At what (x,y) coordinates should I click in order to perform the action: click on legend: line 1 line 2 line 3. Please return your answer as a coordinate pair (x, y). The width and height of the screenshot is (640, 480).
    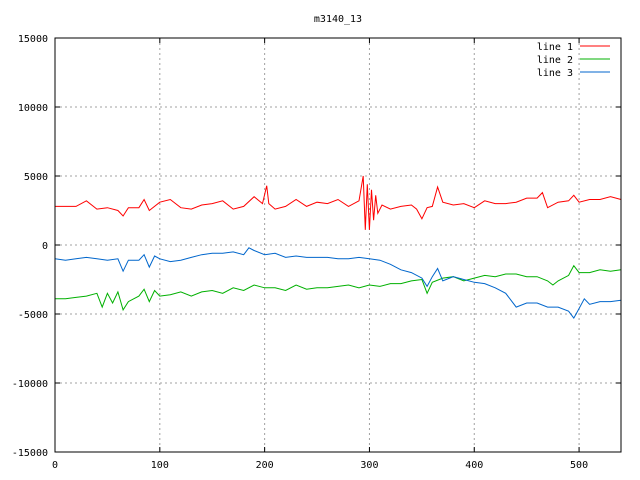
    Looking at the image, I should click on (573, 60).